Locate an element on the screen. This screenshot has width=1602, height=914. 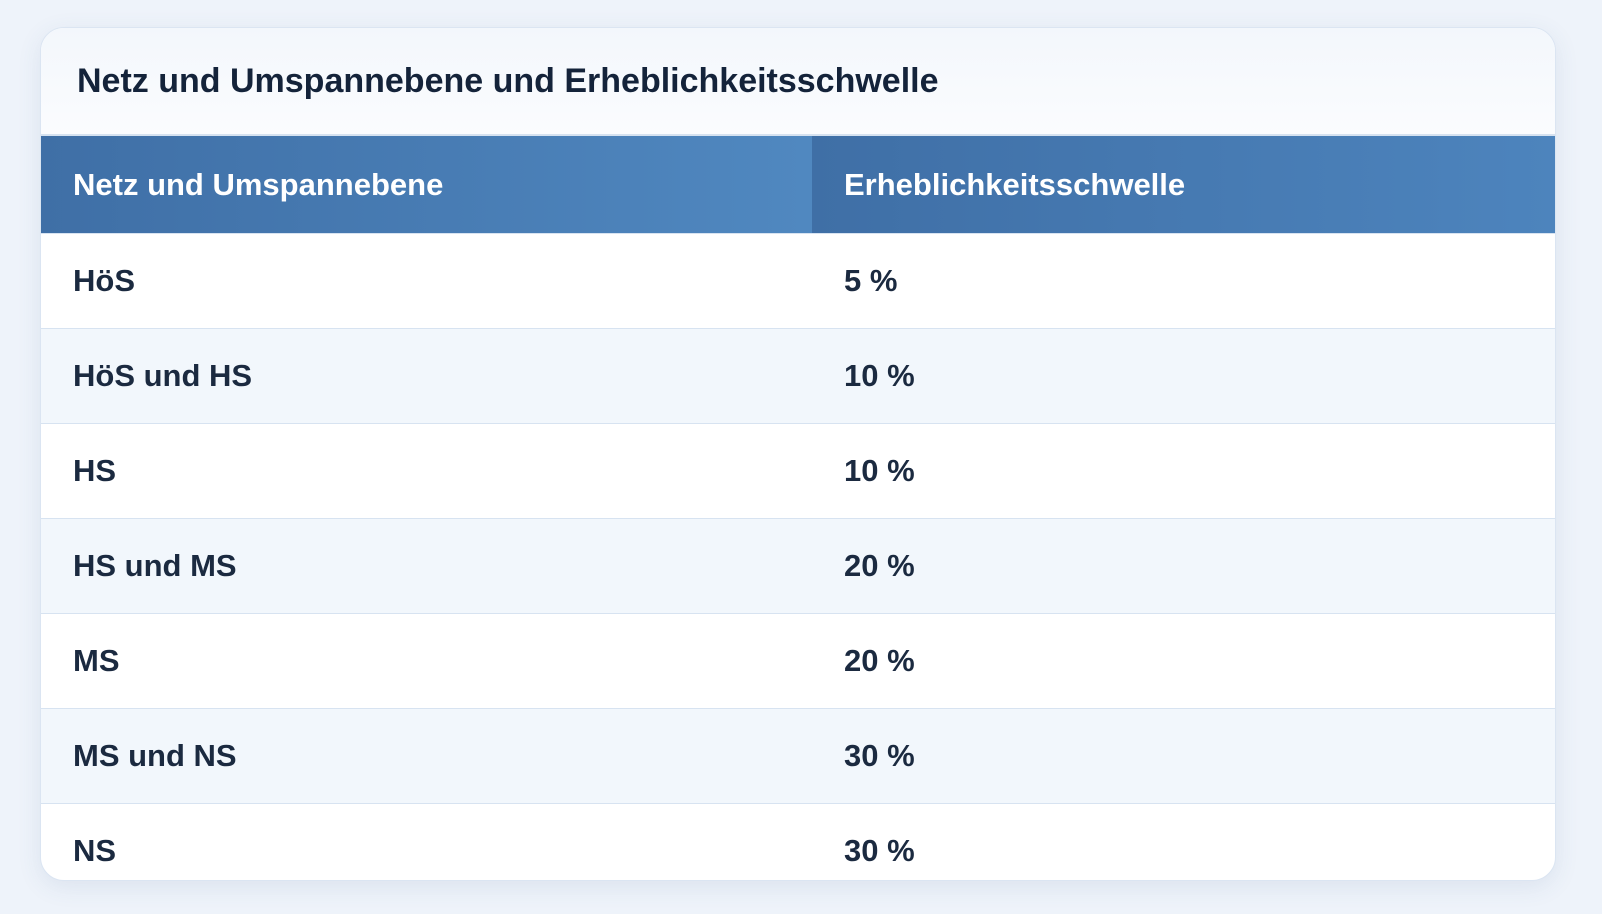
table-row: HöS 5 % is located at coordinates (798, 281).